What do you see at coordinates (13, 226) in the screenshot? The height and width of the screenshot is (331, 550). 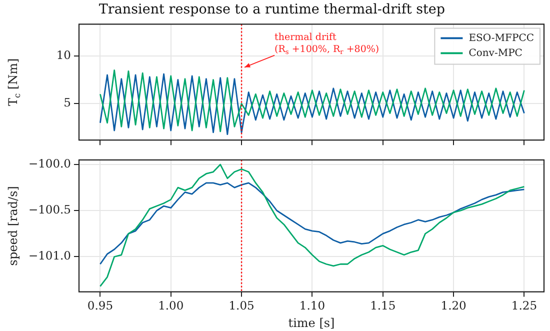 I see `y-axis-title: speed [rad/s]` at bounding box center [13, 226].